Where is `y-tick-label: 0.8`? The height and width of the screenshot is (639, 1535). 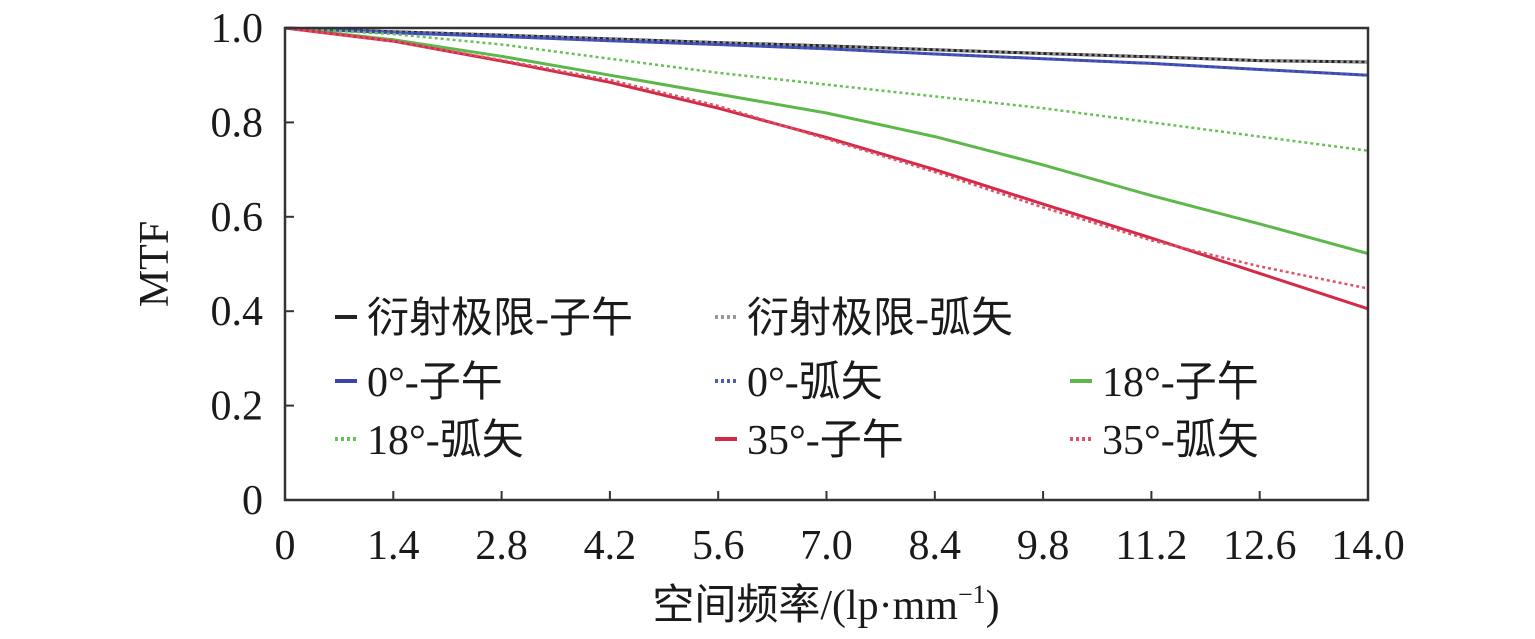 y-tick-label: 0.8 is located at coordinates (237, 123).